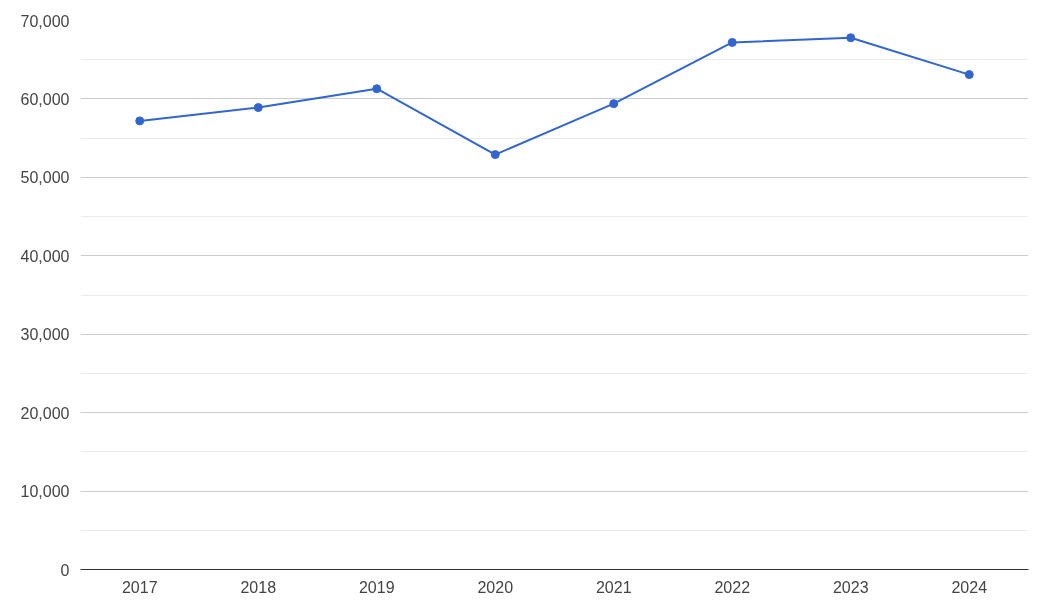 This screenshot has width=1041, height=607. I want to click on y-tick-label: 0, so click(65, 570).